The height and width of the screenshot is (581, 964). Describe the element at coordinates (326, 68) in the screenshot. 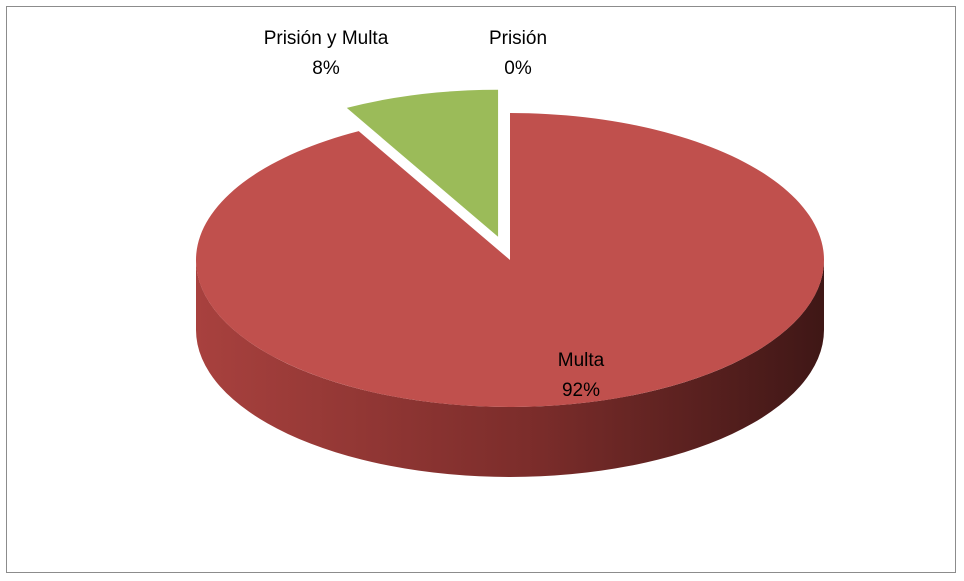

I see `slice-label-value: 8%` at that location.